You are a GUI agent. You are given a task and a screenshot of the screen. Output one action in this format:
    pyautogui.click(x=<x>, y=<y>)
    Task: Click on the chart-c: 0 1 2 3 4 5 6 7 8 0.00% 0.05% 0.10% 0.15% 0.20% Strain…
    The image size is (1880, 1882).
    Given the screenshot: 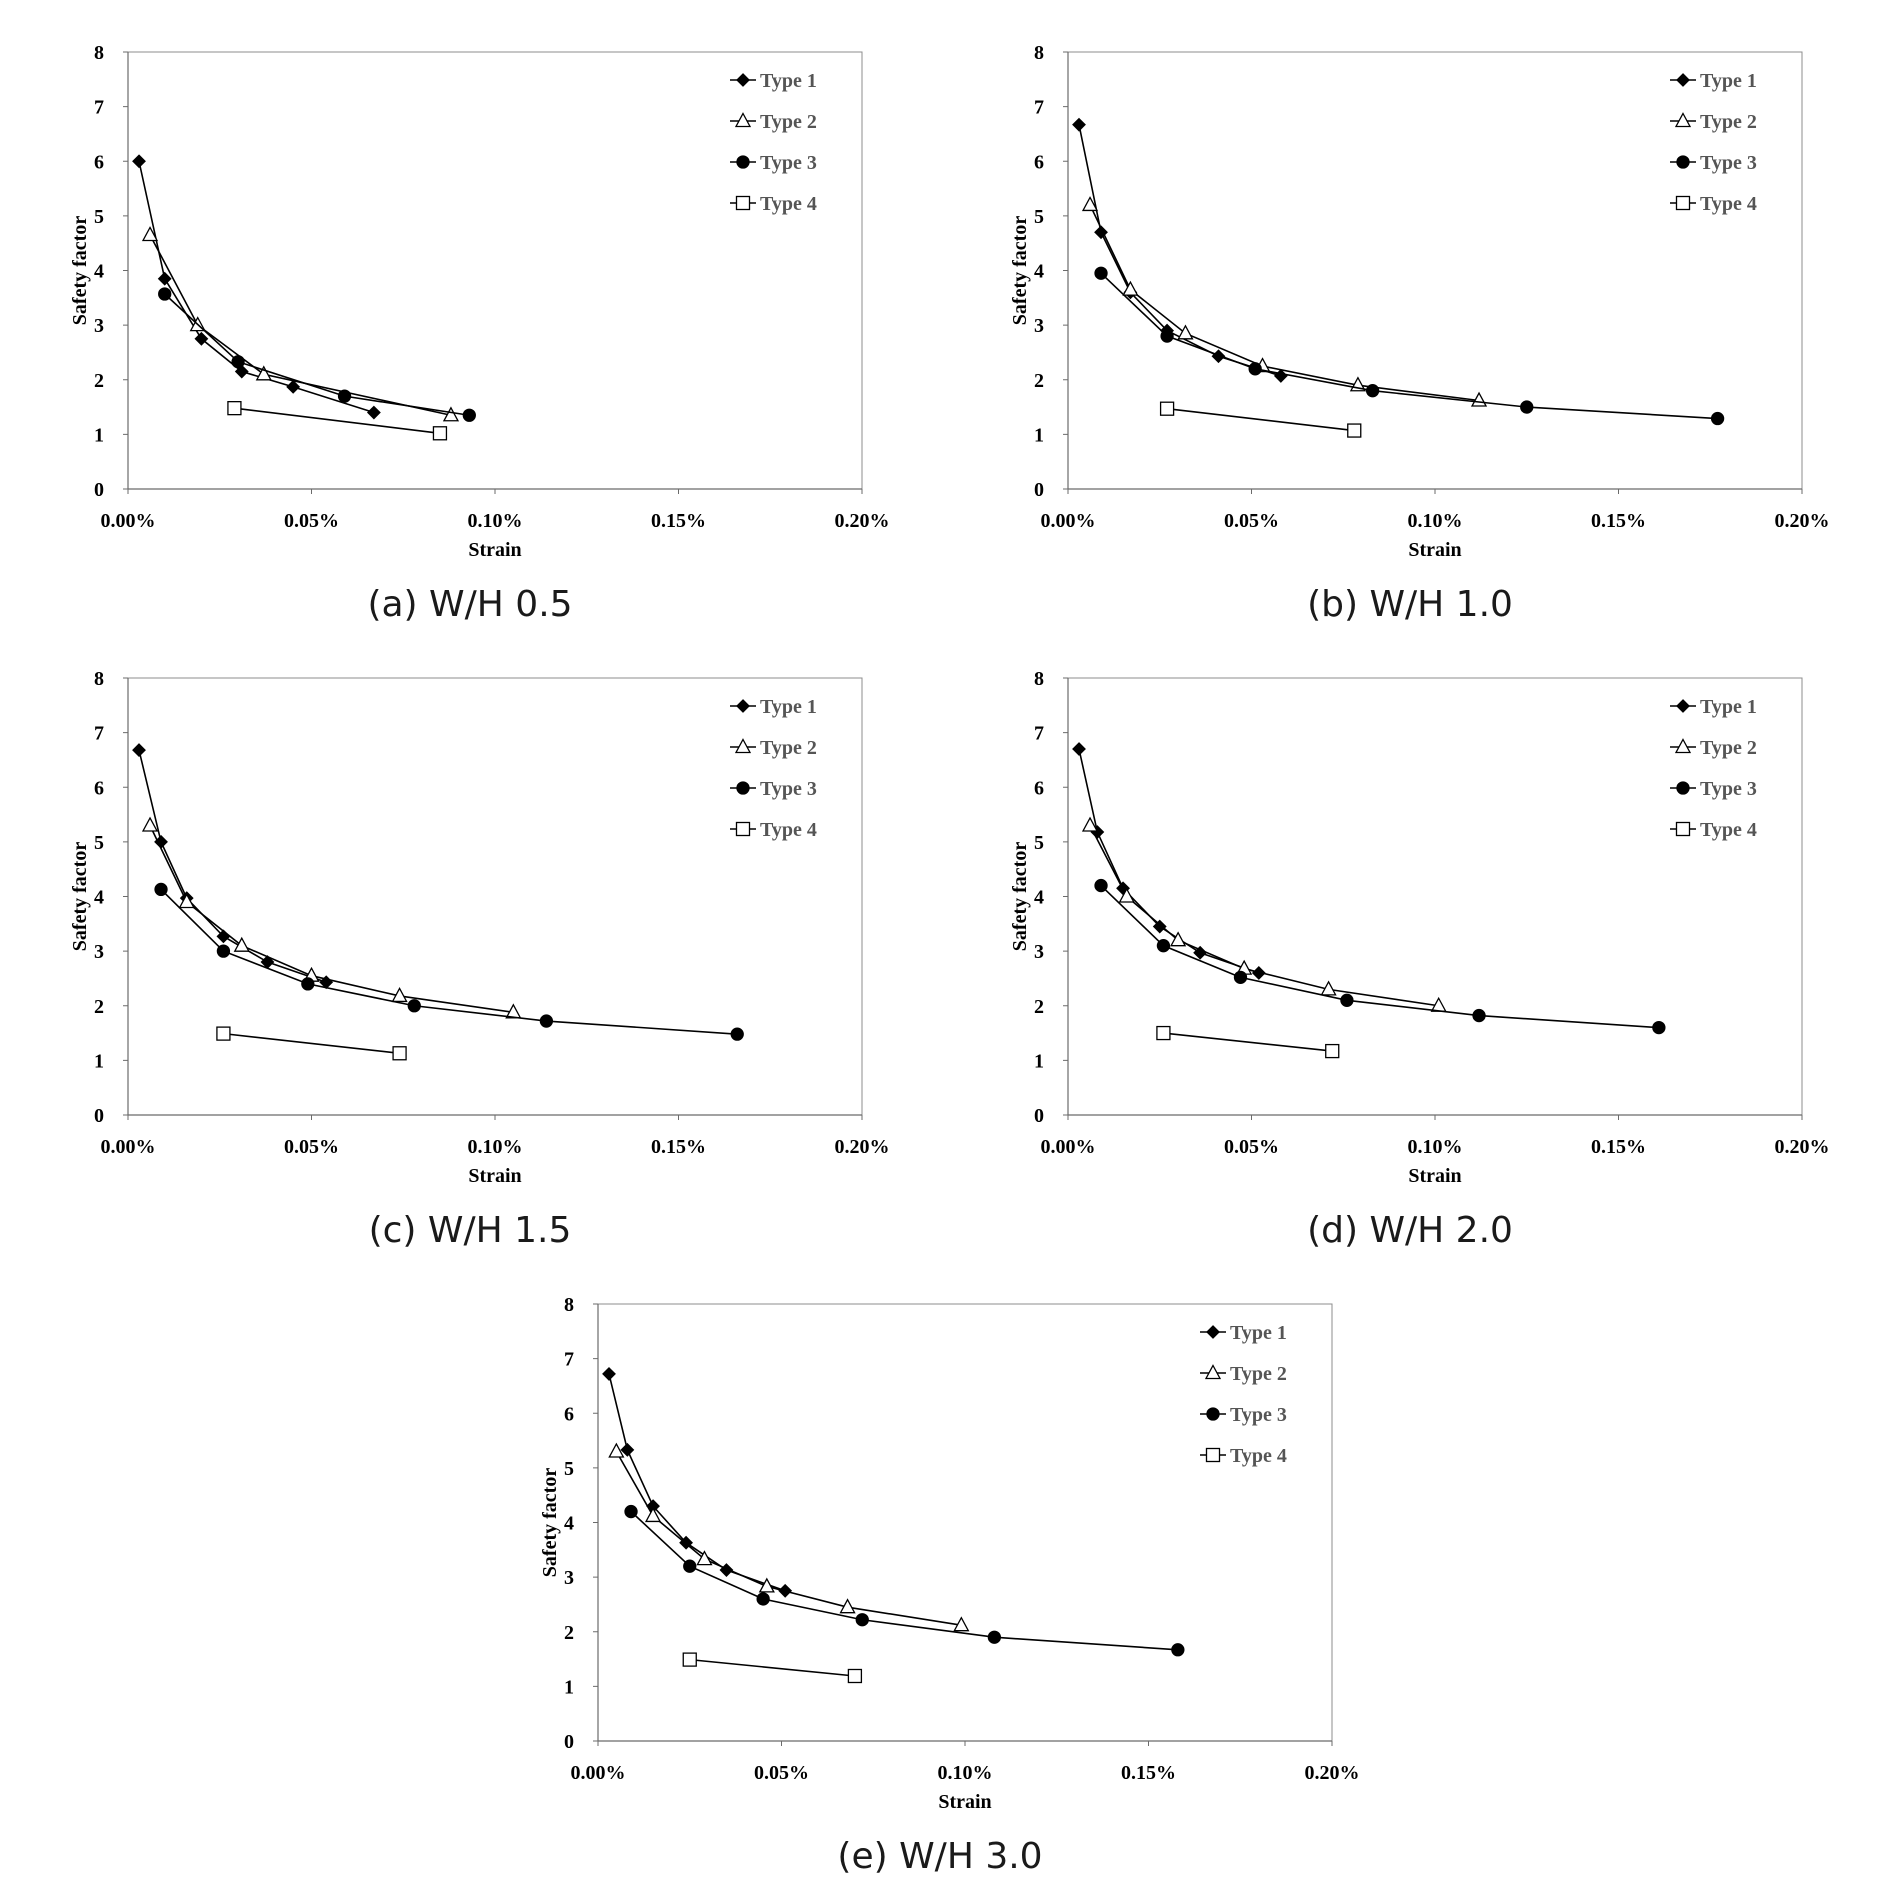 What is the action you would take?
    pyautogui.click(x=479, y=927)
    